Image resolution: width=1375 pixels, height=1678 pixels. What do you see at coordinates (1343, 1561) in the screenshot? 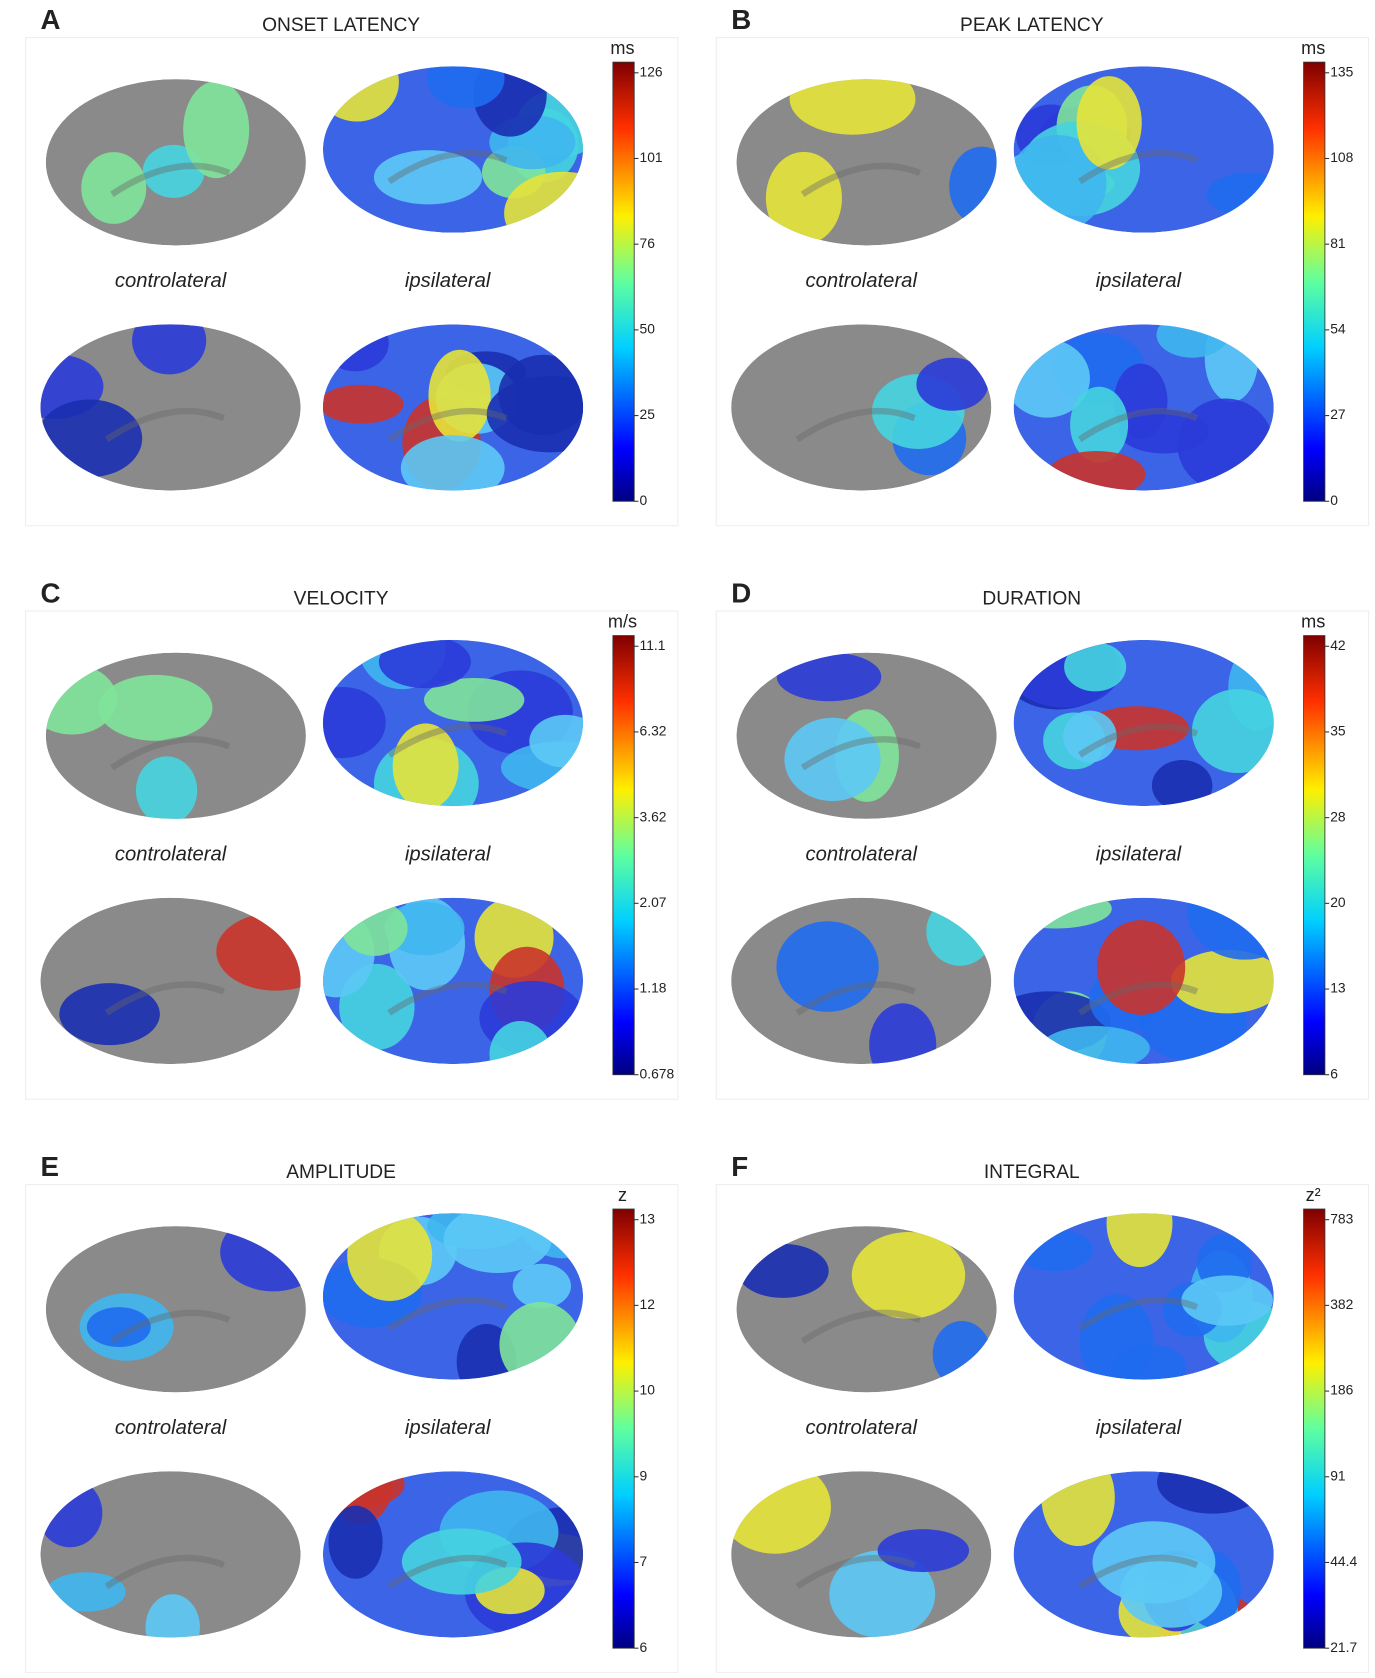
I see `colorbar-tick-label: 44.4` at bounding box center [1343, 1561].